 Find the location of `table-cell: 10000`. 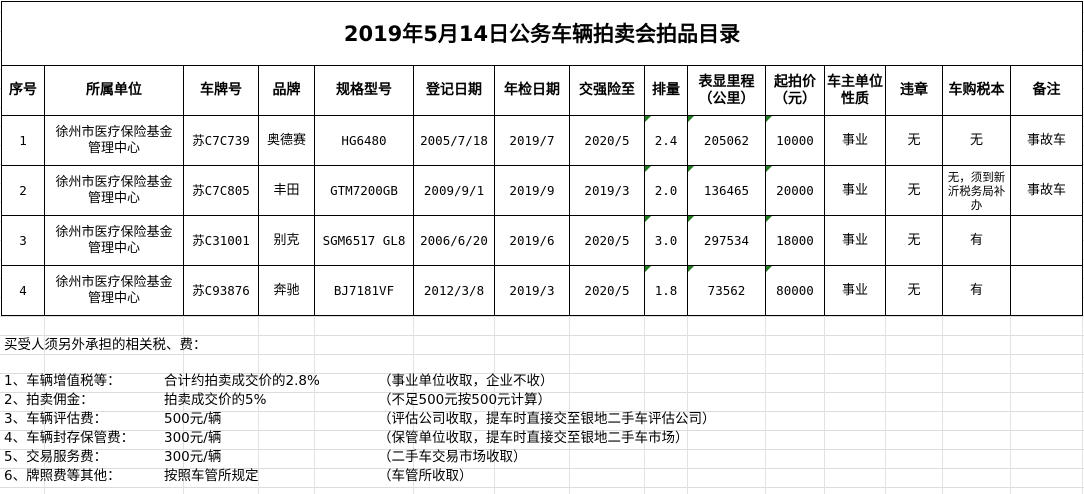

table-cell: 10000 is located at coordinates (795, 140).